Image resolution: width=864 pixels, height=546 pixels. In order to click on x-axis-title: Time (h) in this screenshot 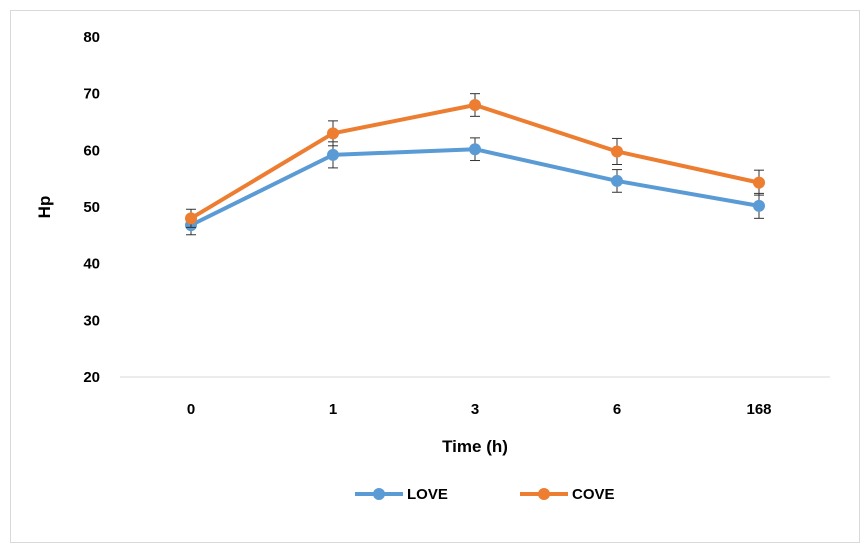, I will do `click(475, 446)`.